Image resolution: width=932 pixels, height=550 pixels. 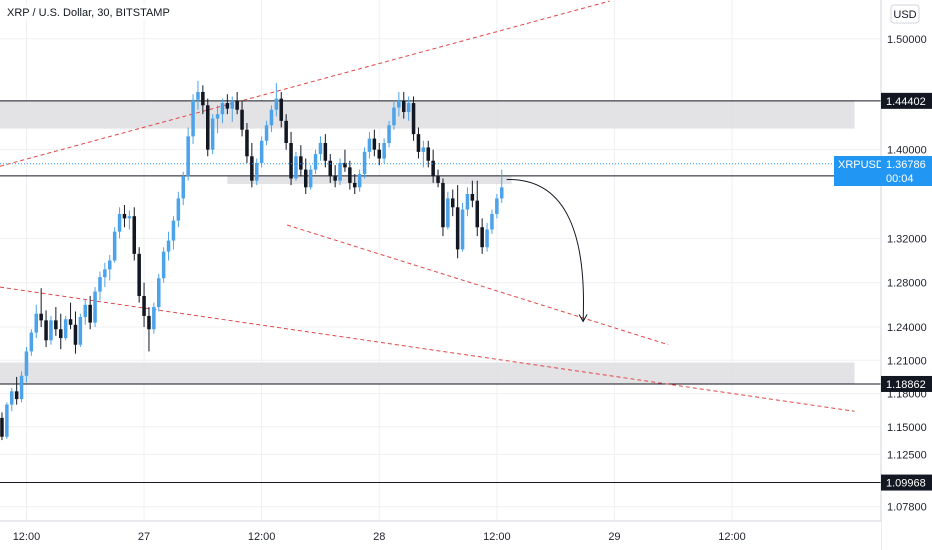 What do you see at coordinates (907, 40) in the screenshot?
I see `y-tick-label: 1.50000` at bounding box center [907, 40].